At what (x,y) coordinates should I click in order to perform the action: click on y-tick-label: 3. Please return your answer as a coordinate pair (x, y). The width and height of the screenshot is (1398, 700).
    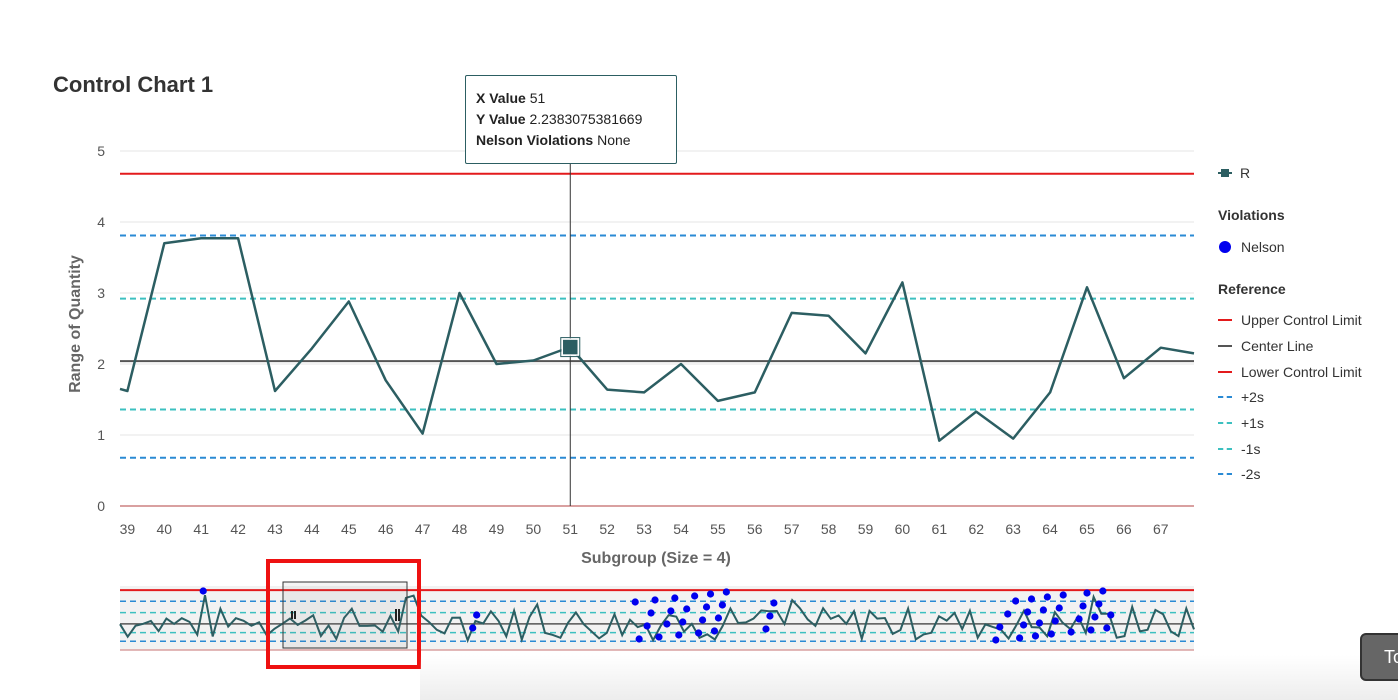
    Looking at the image, I should click on (101, 293).